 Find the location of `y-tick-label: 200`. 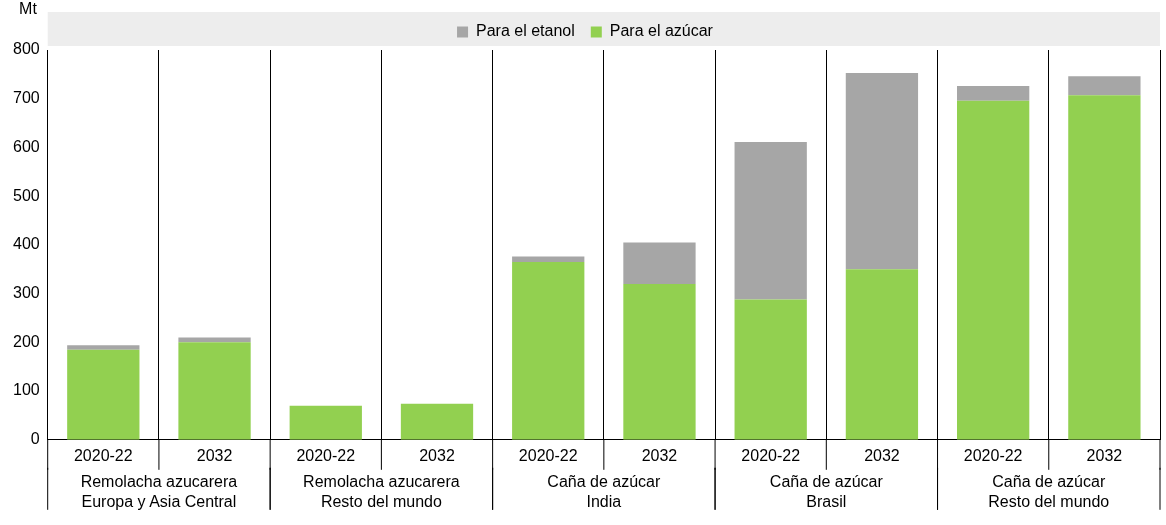

y-tick-label: 200 is located at coordinates (26, 341).